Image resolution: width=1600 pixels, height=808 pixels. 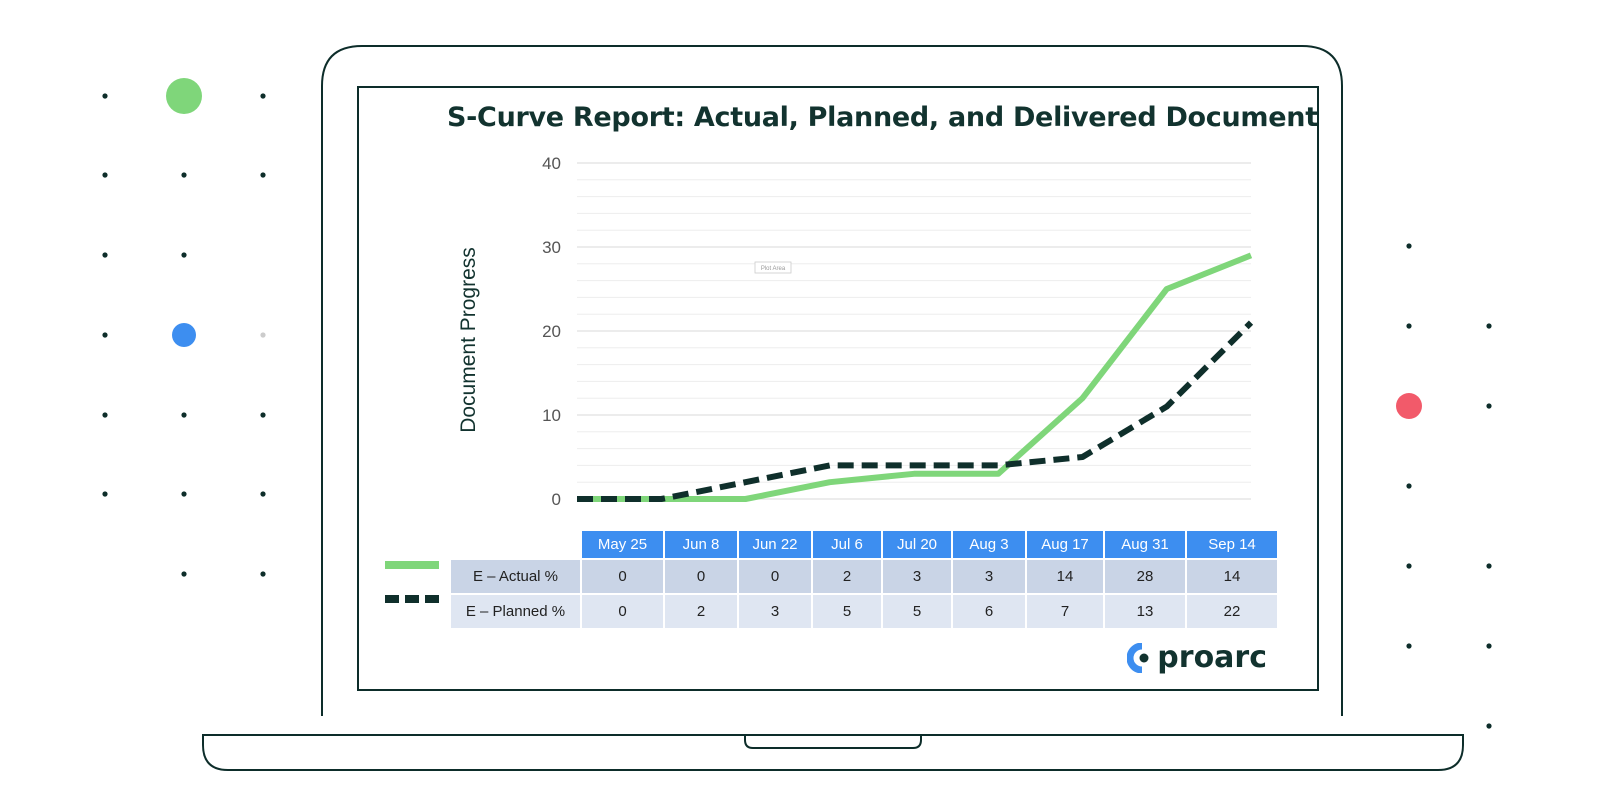 I want to click on table-corner, so click(x=515, y=544).